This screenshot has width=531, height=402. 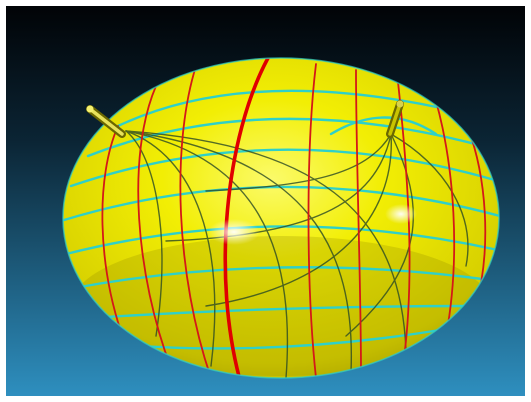 What do you see at coordinates (246, 218) in the screenshot?
I see `highlight-meridian` at bounding box center [246, 218].